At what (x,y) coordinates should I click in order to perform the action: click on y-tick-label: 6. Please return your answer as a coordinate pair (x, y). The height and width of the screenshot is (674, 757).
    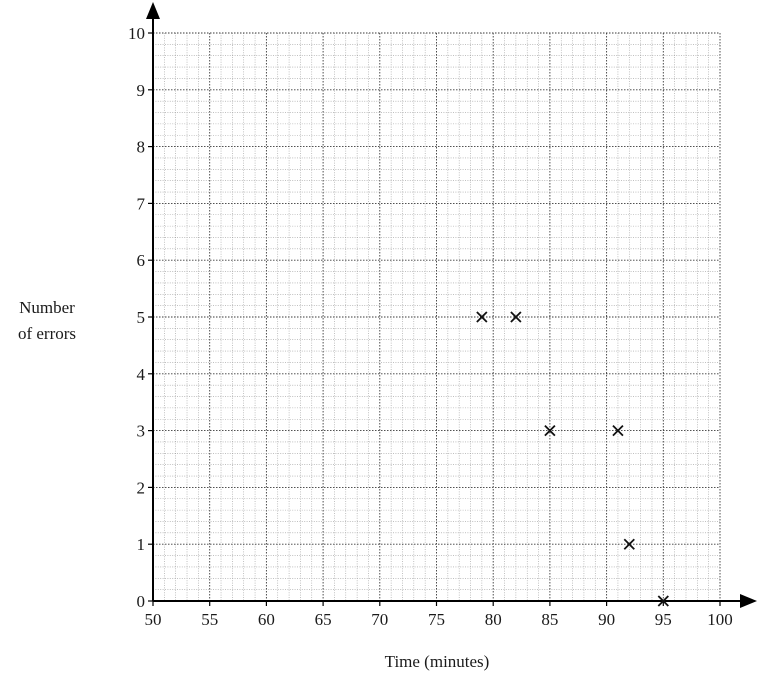
    Looking at the image, I should click on (141, 260).